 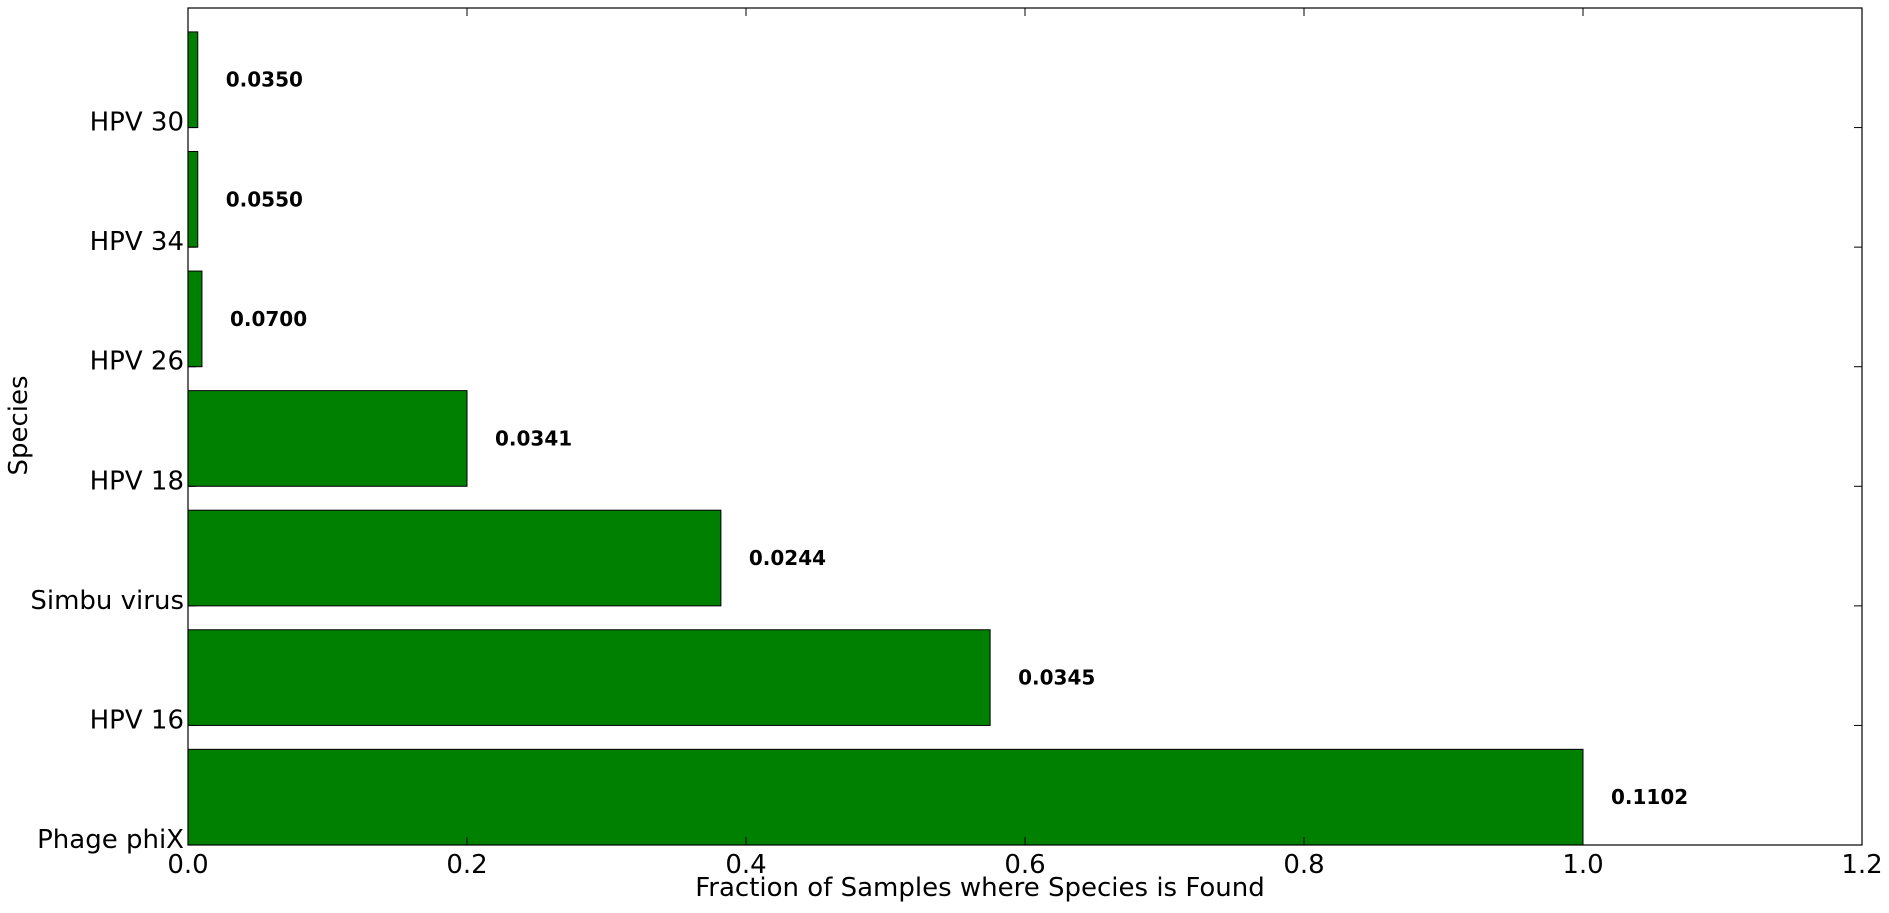 What do you see at coordinates (787, 558) in the screenshot?
I see `bar-value-label: 0.0244` at bounding box center [787, 558].